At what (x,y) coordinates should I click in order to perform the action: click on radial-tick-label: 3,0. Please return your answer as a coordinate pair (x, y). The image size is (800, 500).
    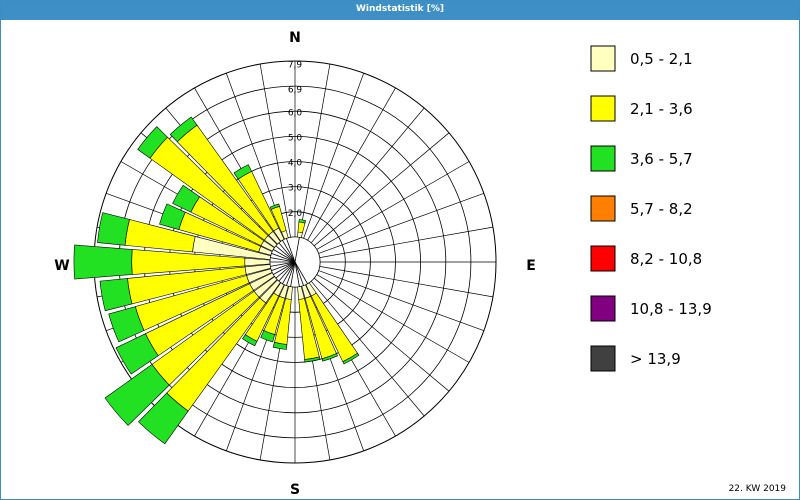
    Looking at the image, I should click on (295, 189).